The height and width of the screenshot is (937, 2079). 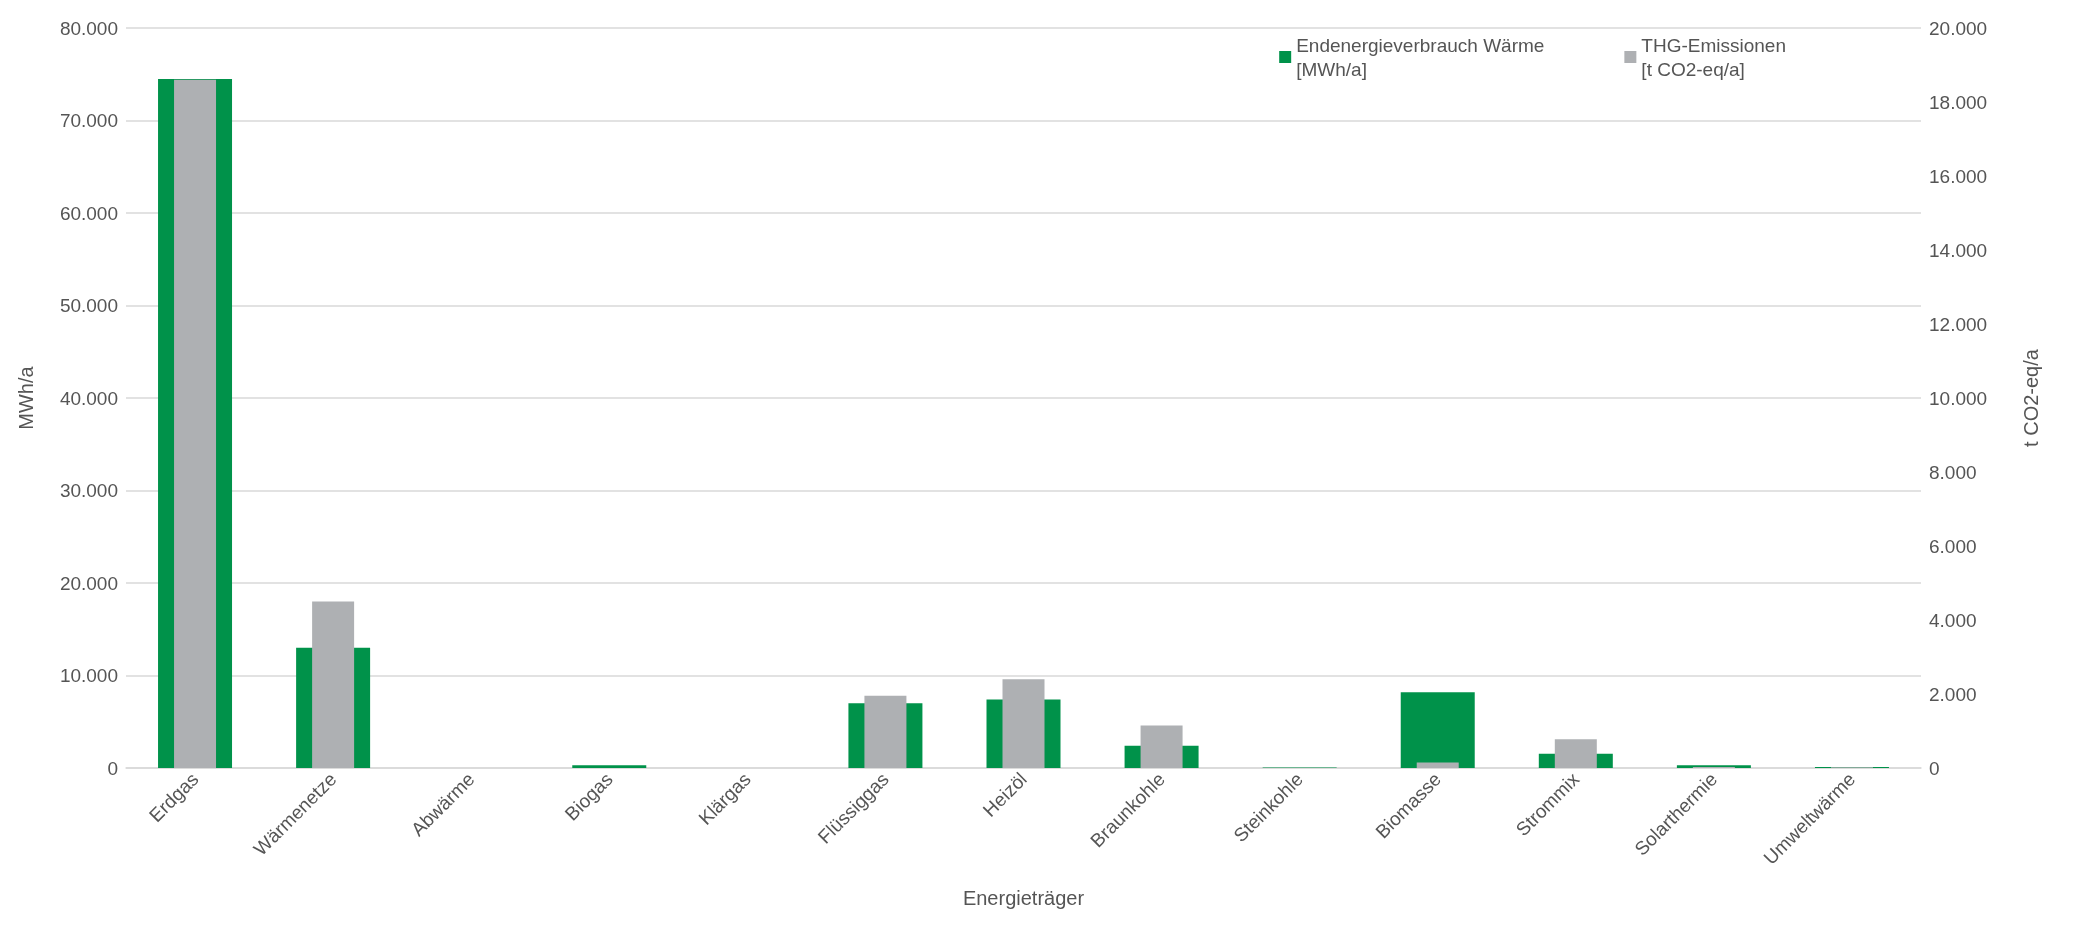 I want to click on y-tick-label: 80.000, so click(x=88, y=28).